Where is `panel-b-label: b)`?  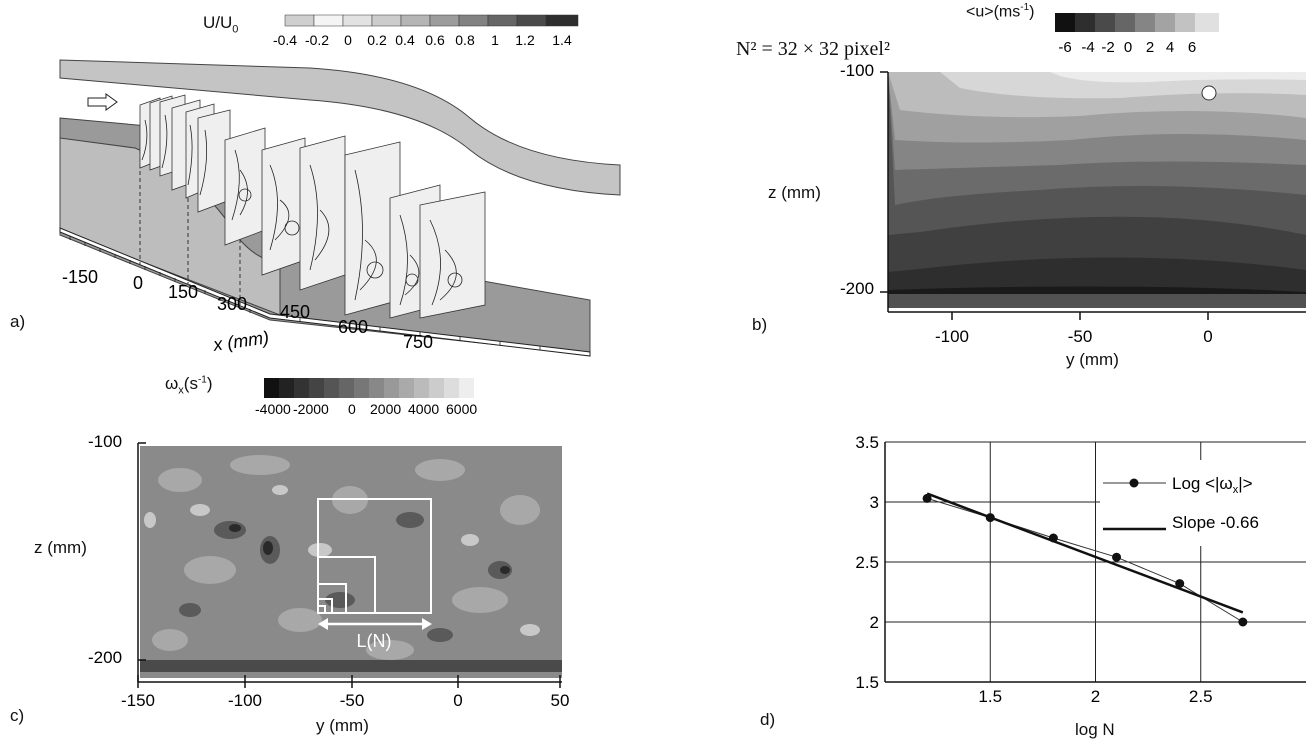
panel-b-label: b) is located at coordinates (760, 324).